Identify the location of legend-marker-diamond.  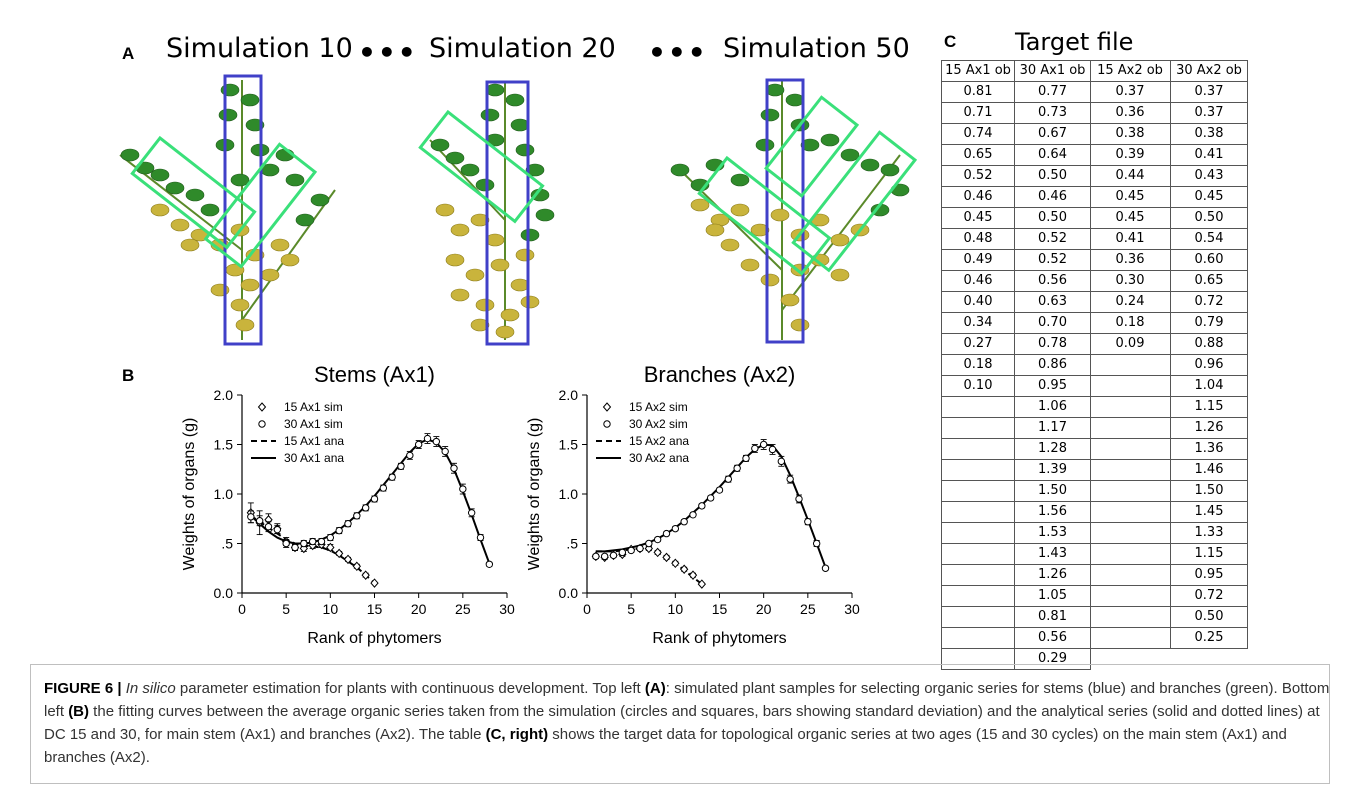
(262, 407).